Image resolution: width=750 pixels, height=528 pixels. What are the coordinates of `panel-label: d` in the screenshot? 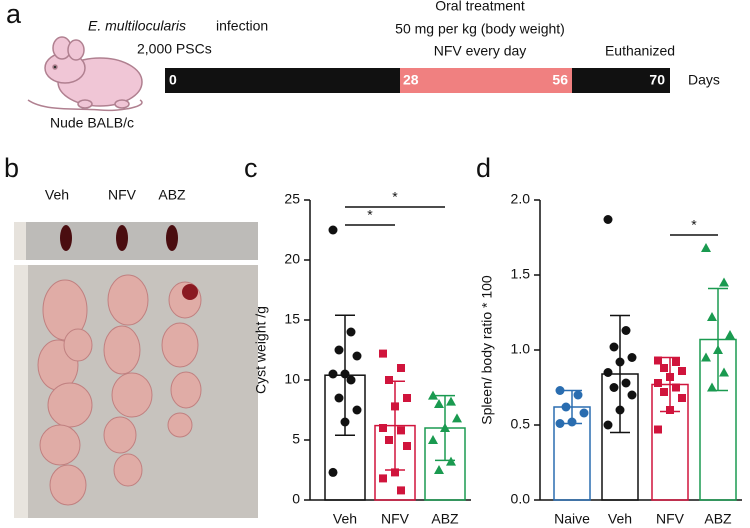 It's located at (483, 168).